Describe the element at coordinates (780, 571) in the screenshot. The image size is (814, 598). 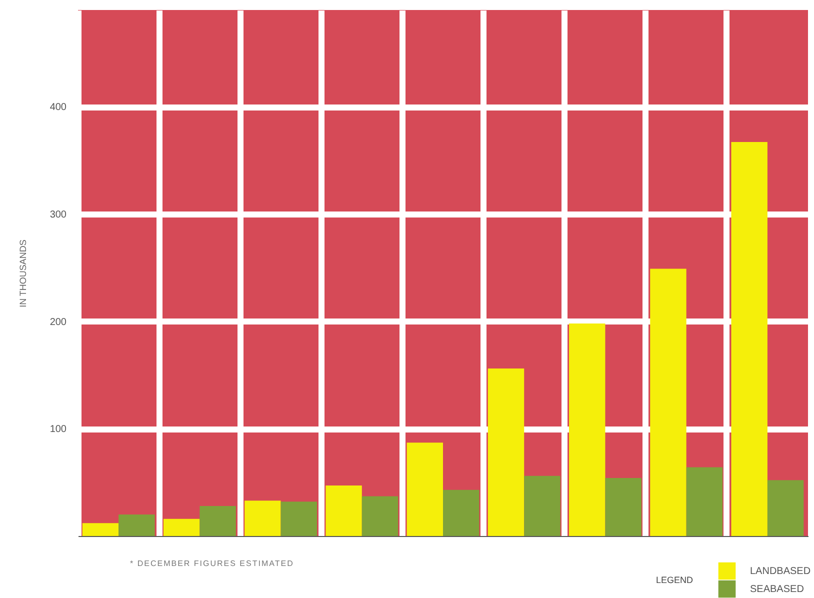
I see `legend-label: LANDBASED` at that location.